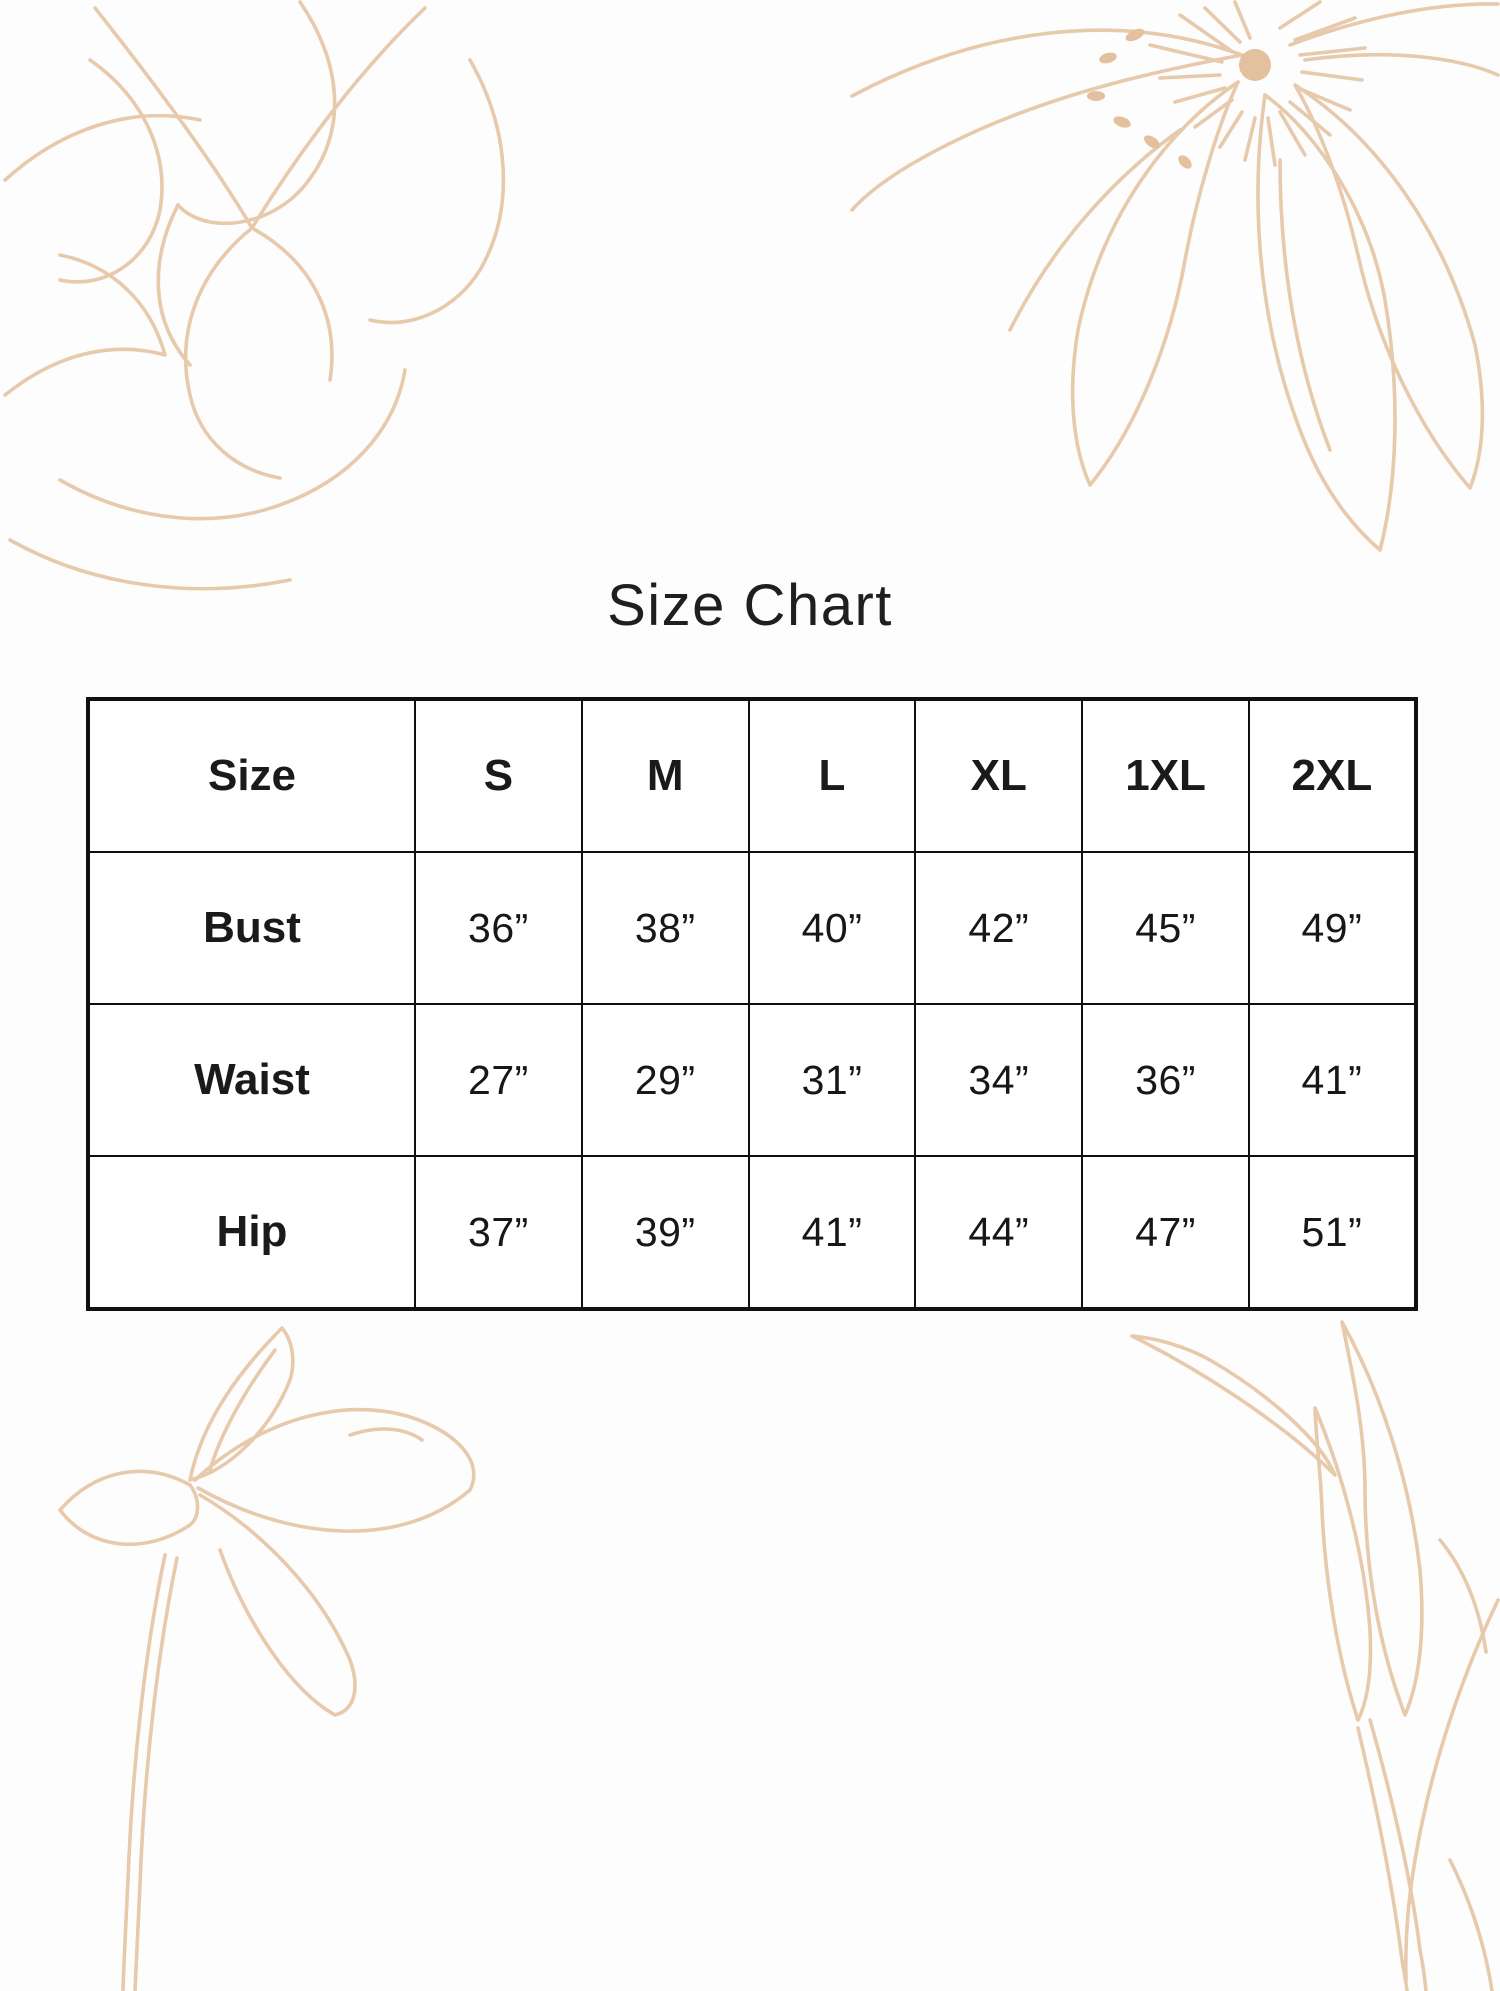 The image size is (1500, 1991). Describe the element at coordinates (750, 605) in the screenshot. I see `page-title: Size Chart` at that location.